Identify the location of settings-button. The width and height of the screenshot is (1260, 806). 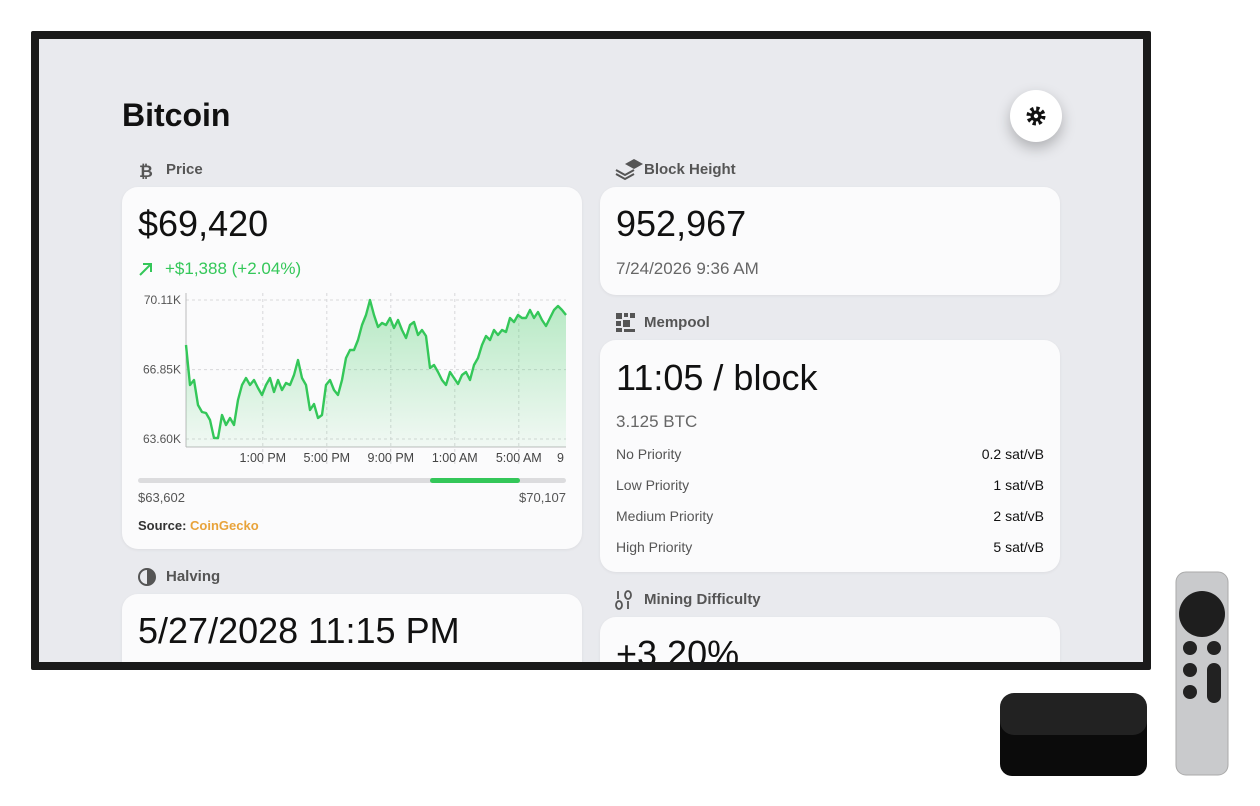
(1036, 116).